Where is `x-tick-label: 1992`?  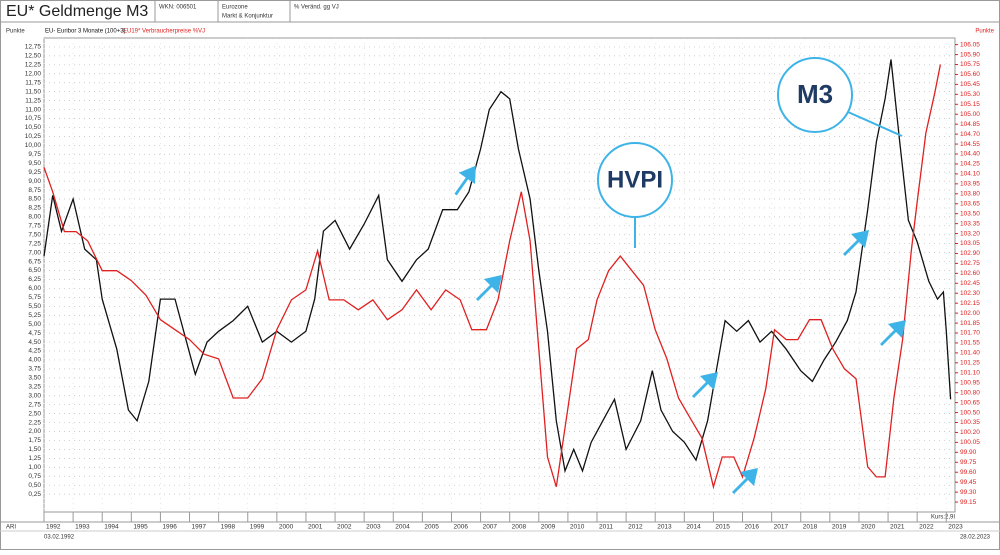 x-tick-label: 1992 is located at coordinates (53, 527).